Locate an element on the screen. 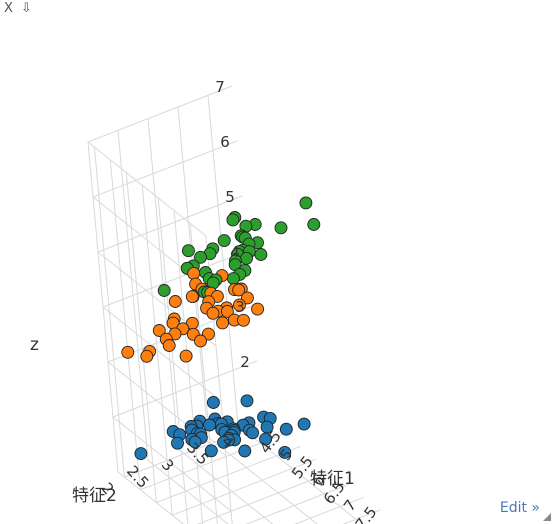 Image resolution: width=554 pixels, height=524 pixels. download-icon: ⇩ is located at coordinates (26, 8).